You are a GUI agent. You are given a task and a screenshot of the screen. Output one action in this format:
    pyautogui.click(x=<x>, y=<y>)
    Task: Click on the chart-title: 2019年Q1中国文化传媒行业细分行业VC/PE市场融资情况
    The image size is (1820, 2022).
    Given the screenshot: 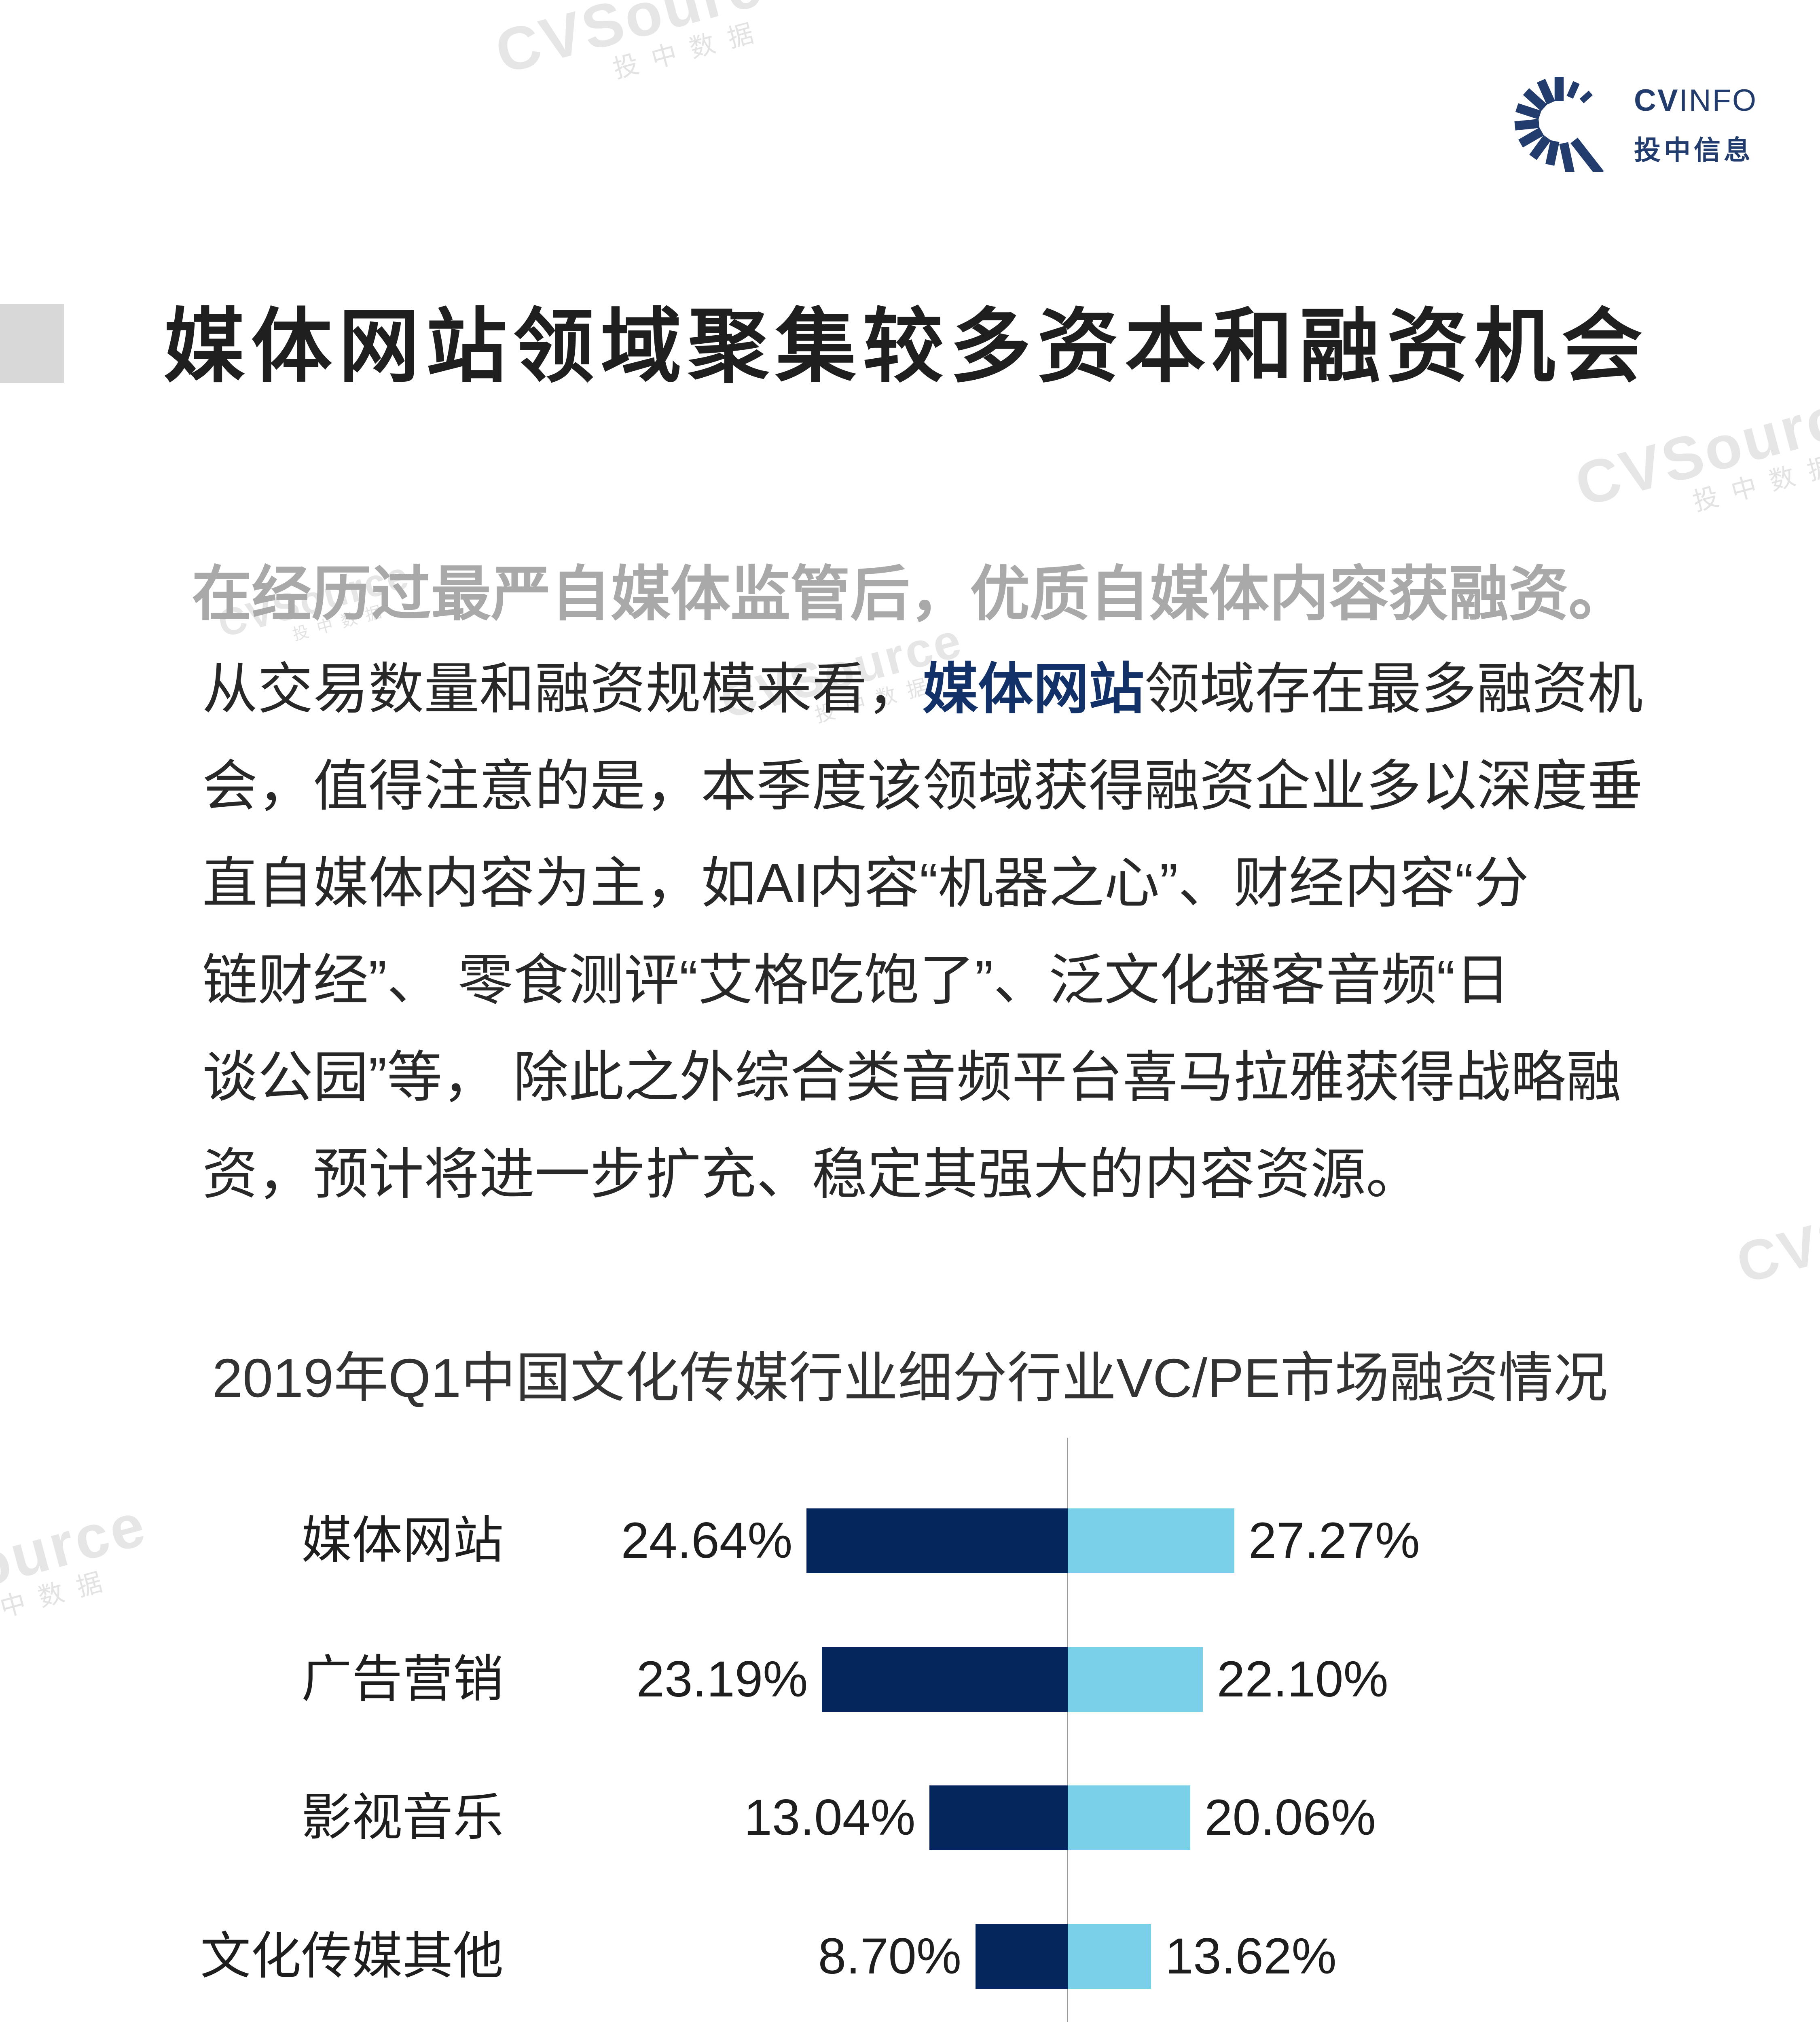 What is the action you would take?
    pyautogui.click(x=910, y=1378)
    